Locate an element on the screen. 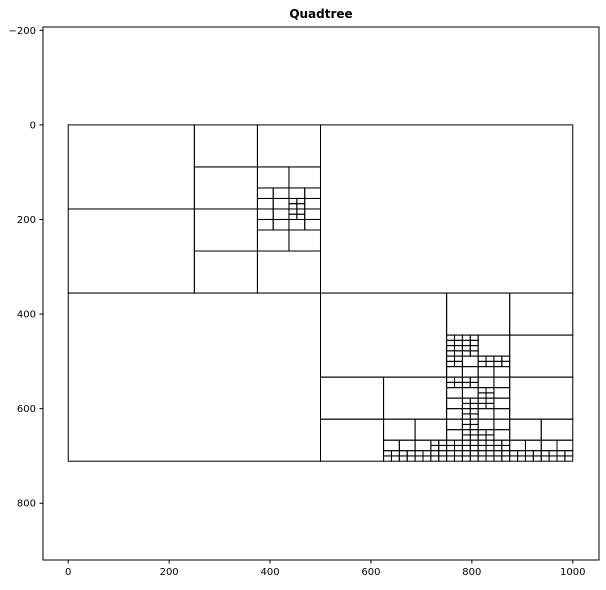  x-tick-label: 0 is located at coordinates (68, 572).